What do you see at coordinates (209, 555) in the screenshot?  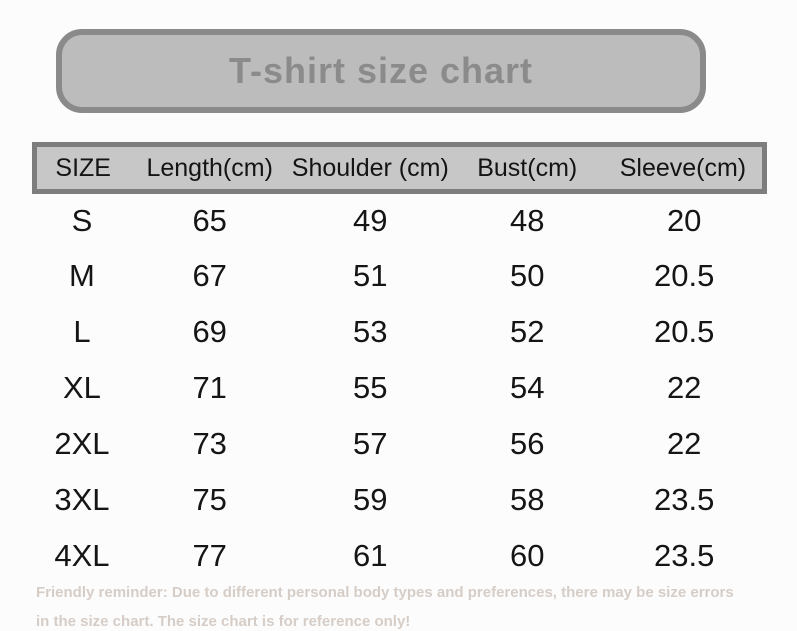 I see `length-cell: 77` at bounding box center [209, 555].